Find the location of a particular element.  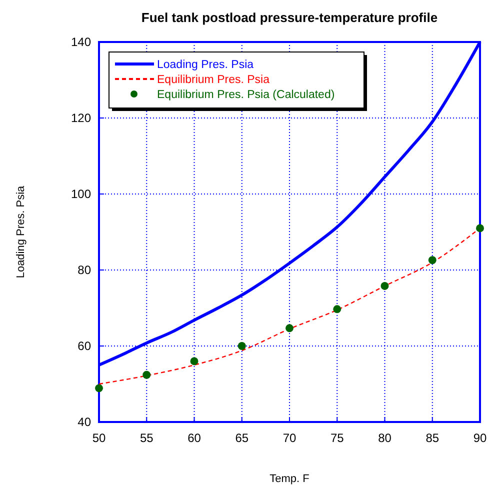

legend-label: Equilibrium Pres. Psia (Calculated) is located at coordinates (246, 95).